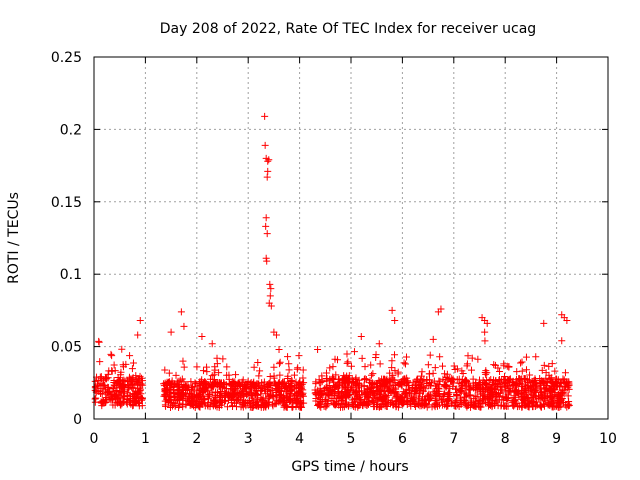  What do you see at coordinates (248, 439) in the screenshot?
I see `x-tick-label: 3` at bounding box center [248, 439].